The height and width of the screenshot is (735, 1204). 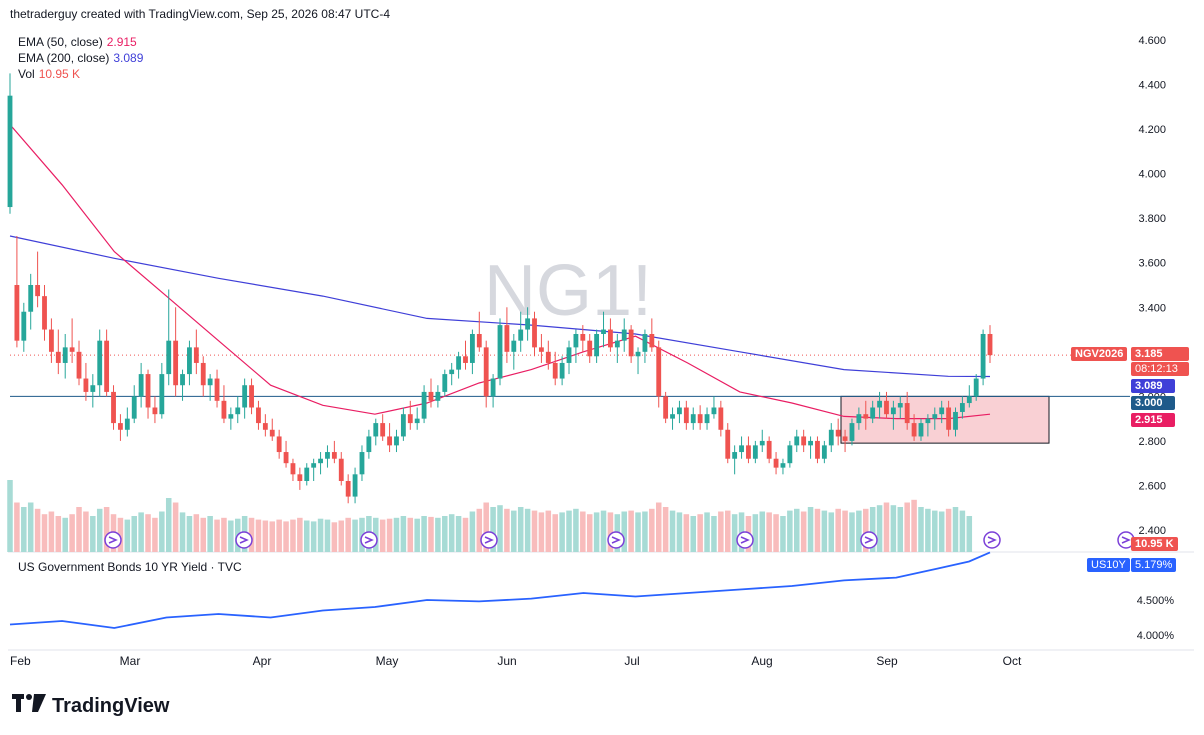 I want to click on ema200-price-label: 3.089, so click(x=1153, y=386).